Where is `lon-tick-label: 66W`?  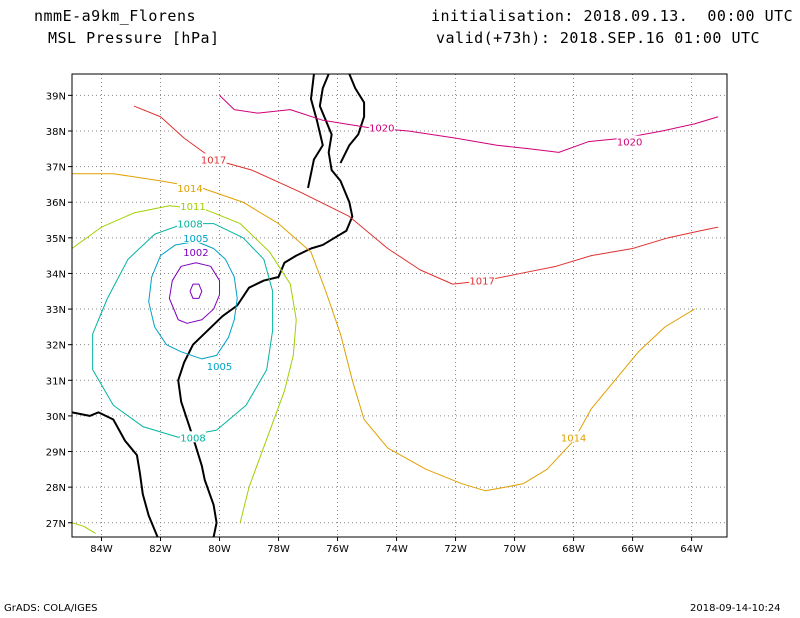
lon-tick-label: 66W is located at coordinates (632, 549).